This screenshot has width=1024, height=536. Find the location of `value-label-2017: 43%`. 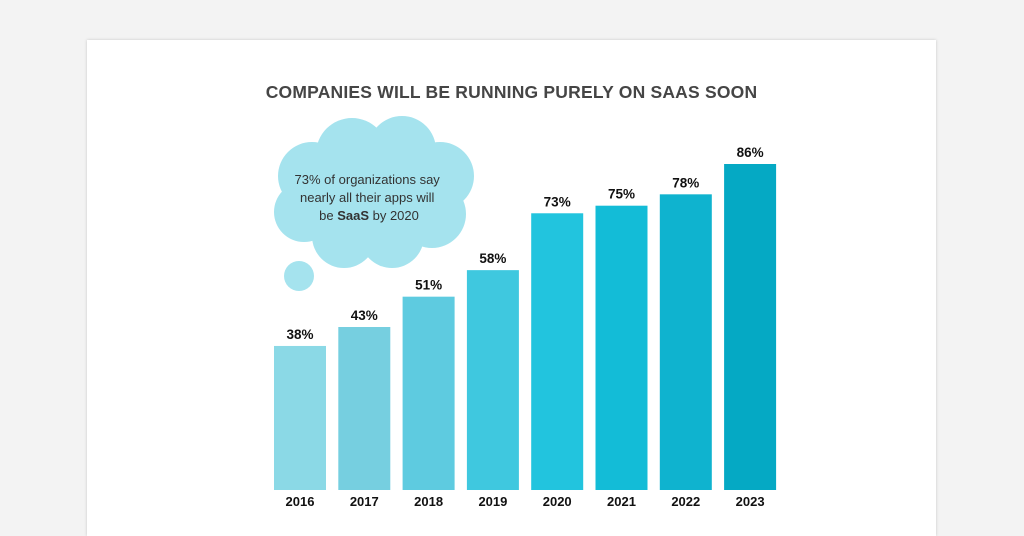

value-label-2017: 43% is located at coordinates (364, 315).